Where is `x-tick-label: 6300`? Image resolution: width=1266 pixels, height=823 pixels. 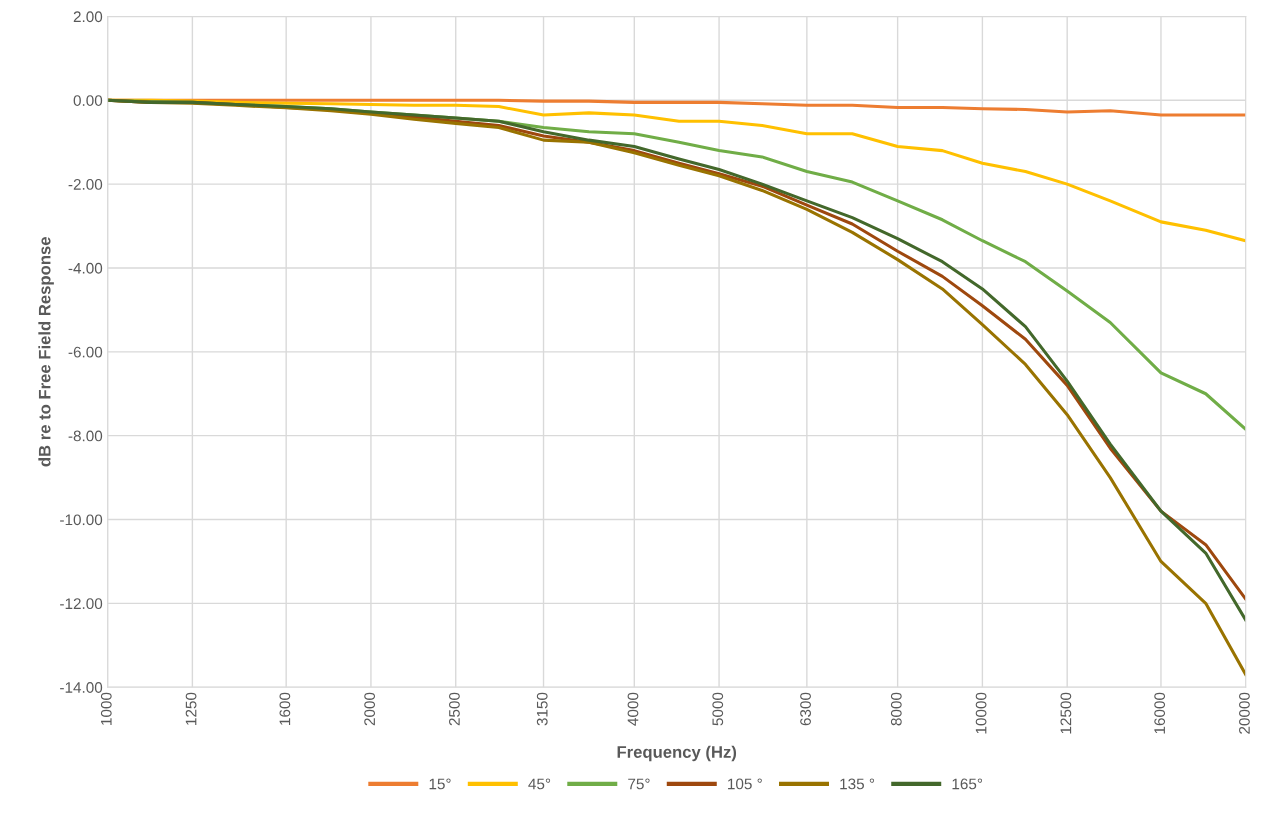
x-tick-label: 6300 is located at coordinates (805, 709).